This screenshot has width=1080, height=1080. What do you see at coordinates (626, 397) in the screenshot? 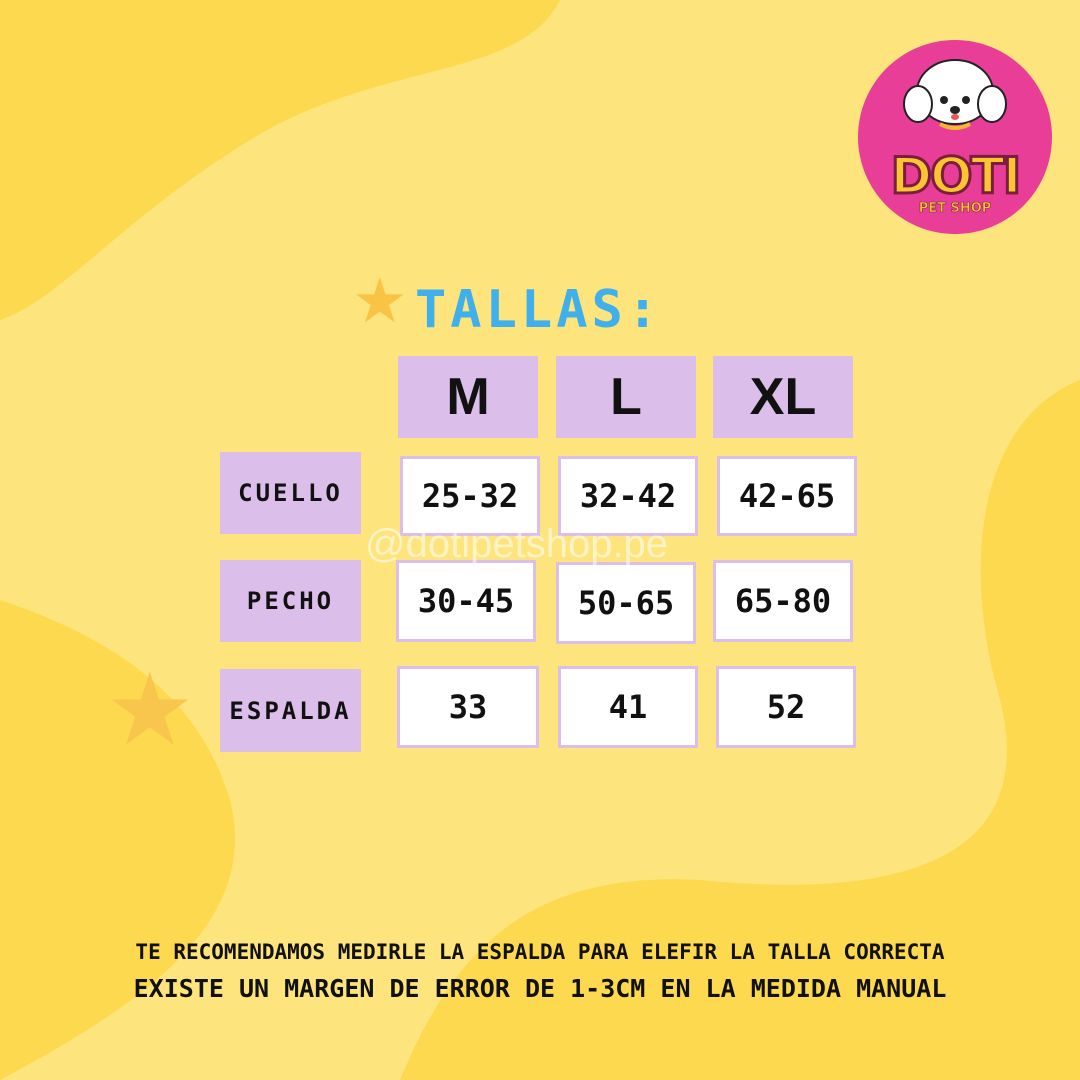
I see `size-header-l: L` at bounding box center [626, 397].